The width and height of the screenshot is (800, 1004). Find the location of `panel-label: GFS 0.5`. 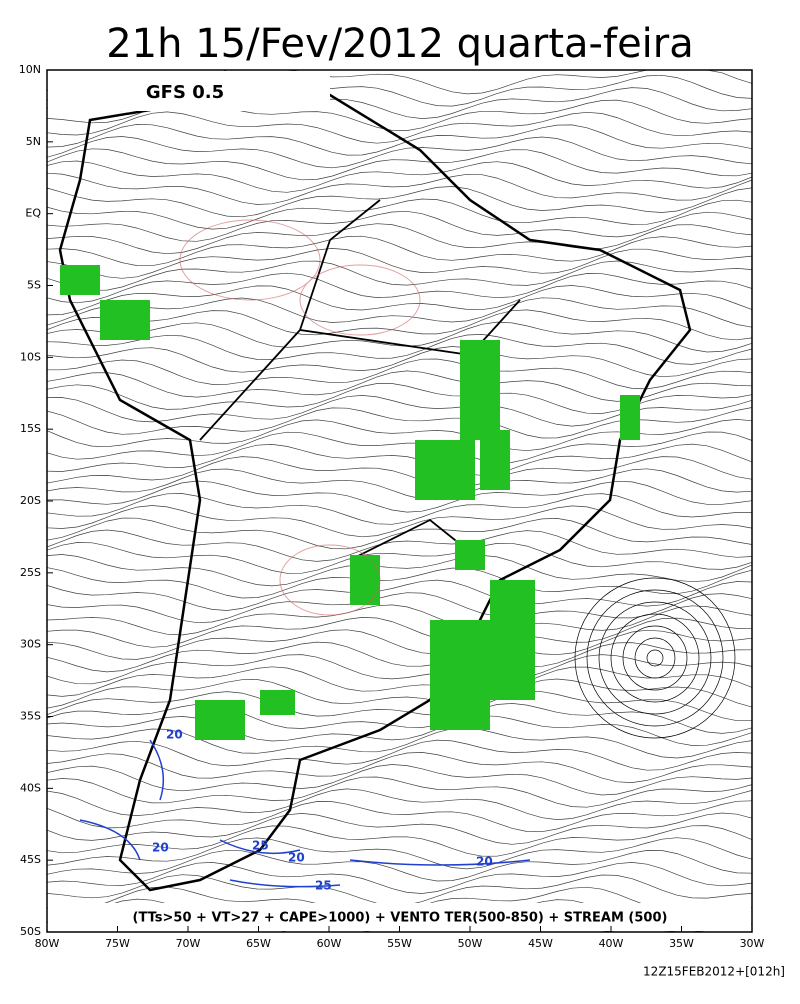

panel-label: GFS 0.5 is located at coordinates (185, 92).